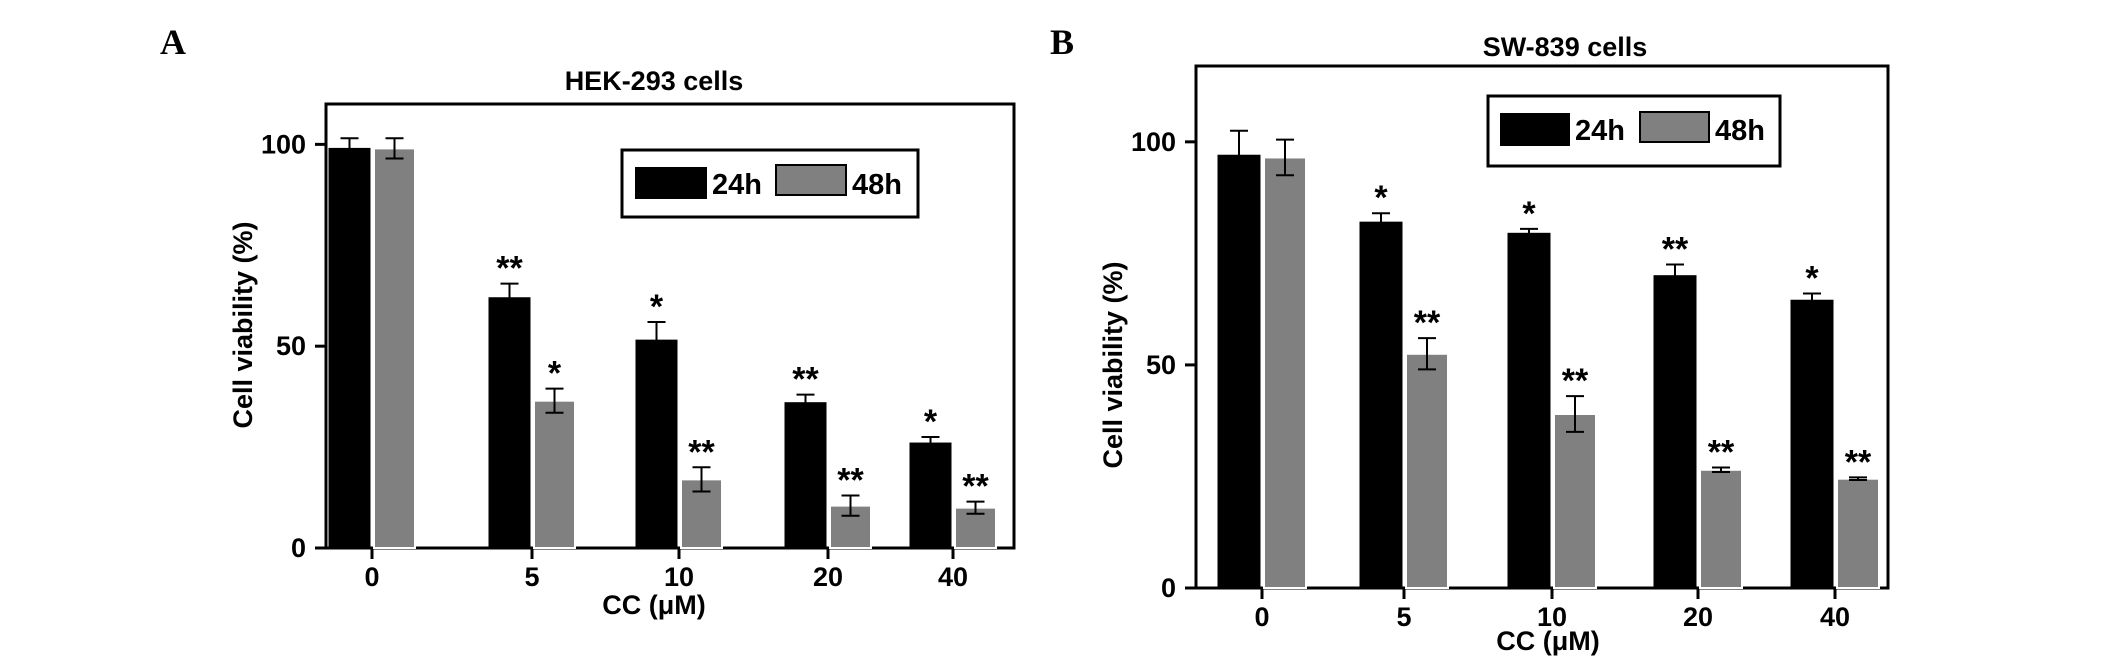 The height and width of the screenshot is (668, 2126). Describe the element at coordinates (1062, 42) in the screenshot. I see `panel-b-letter: B` at that location.